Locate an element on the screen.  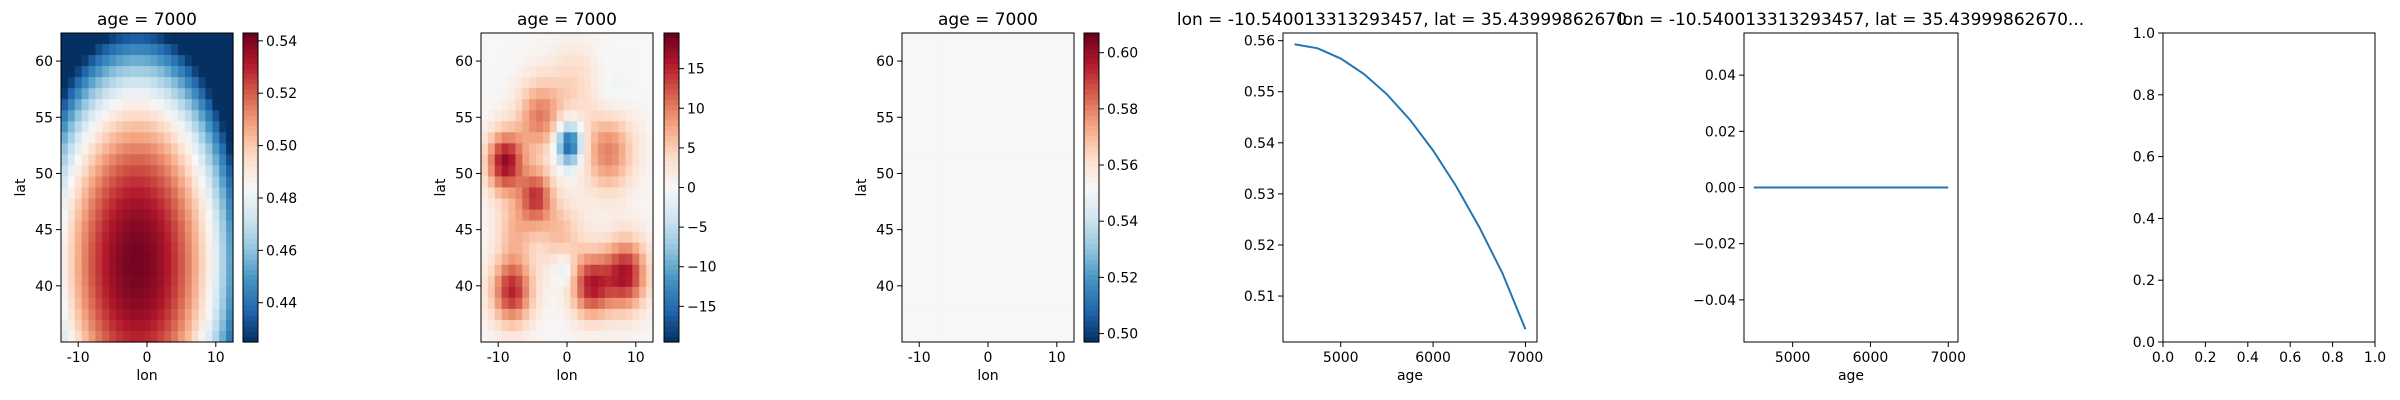
y-tick-label: 0.54 is located at coordinates (1259, 144).